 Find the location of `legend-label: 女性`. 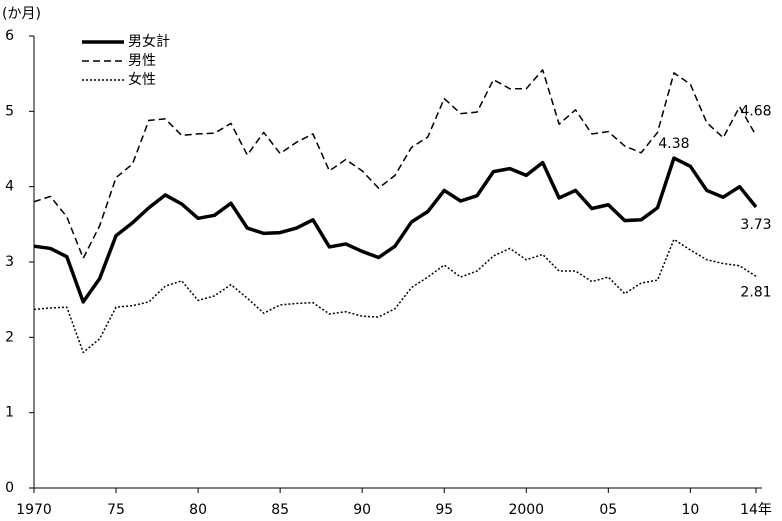

legend-label: 女性 is located at coordinates (142, 79).